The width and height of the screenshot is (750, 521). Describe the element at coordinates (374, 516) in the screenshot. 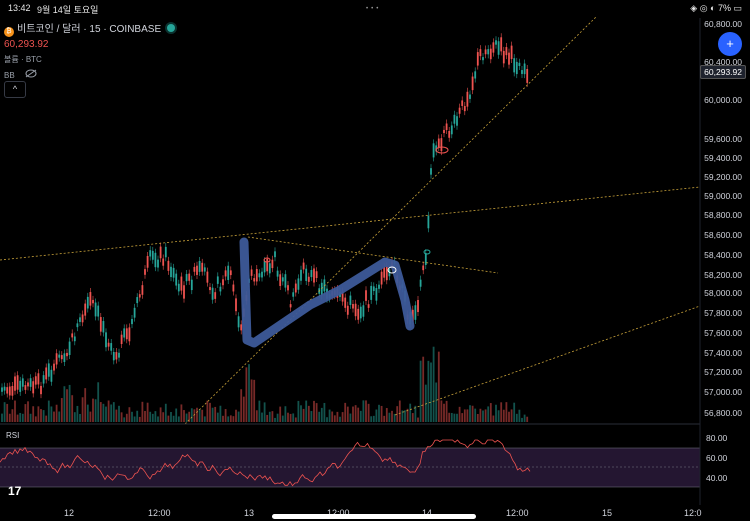

I see `home-indicator` at that location.